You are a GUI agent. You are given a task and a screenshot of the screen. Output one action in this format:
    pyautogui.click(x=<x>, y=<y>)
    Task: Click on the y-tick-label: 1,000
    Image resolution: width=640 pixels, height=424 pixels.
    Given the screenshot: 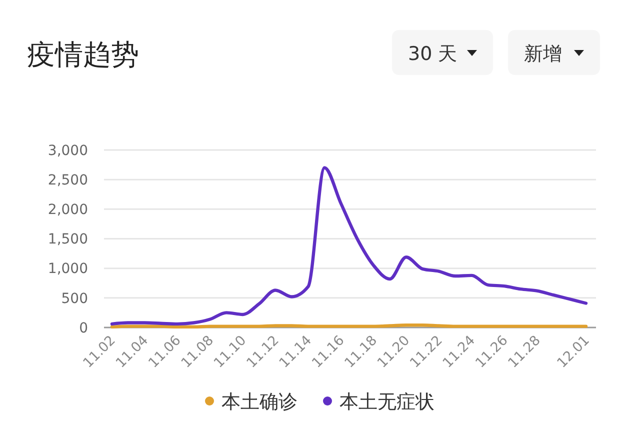 What is the action you would take?
    pyautogui.click(x=68, y=269)
    